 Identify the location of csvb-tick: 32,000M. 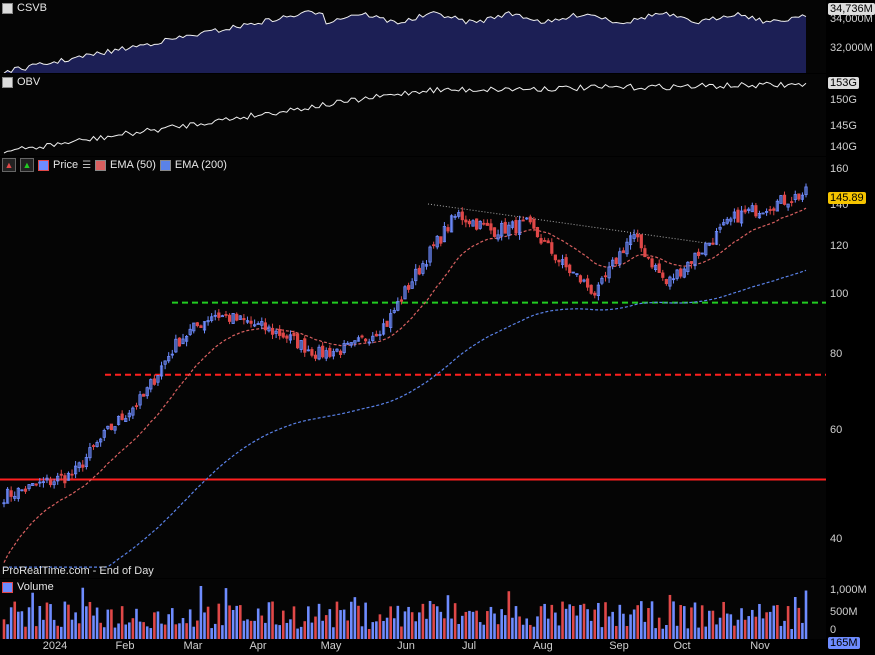
(851, 48).